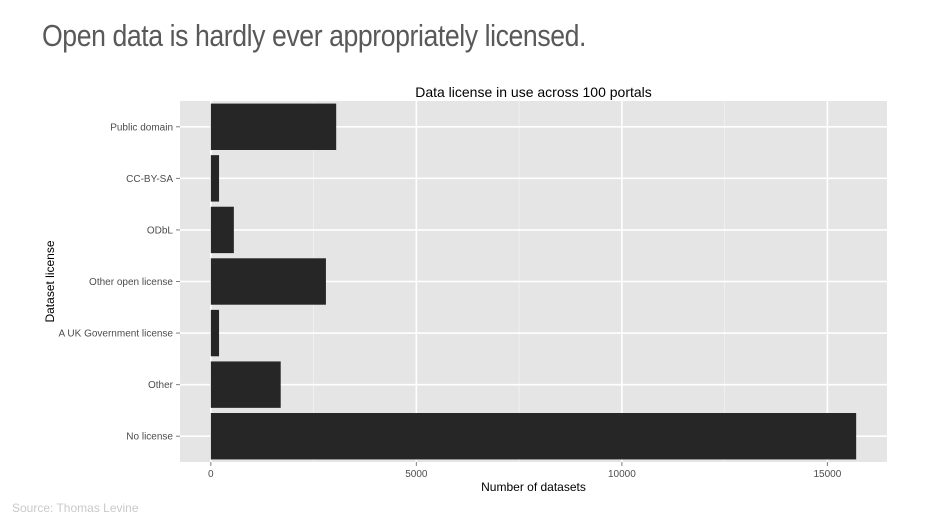  What do you see at coordinates (161, 385) in the screenshot?
I see `y-tick-label: Other` at bounding box center [161, 385].